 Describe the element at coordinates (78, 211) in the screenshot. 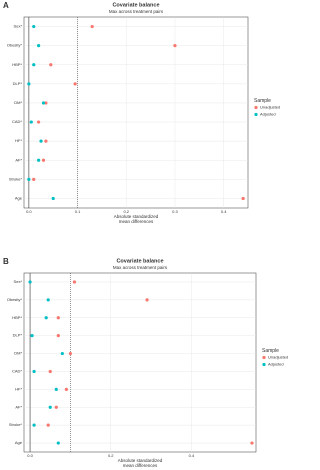

I see `x-tick-label: 0.1` at that location.